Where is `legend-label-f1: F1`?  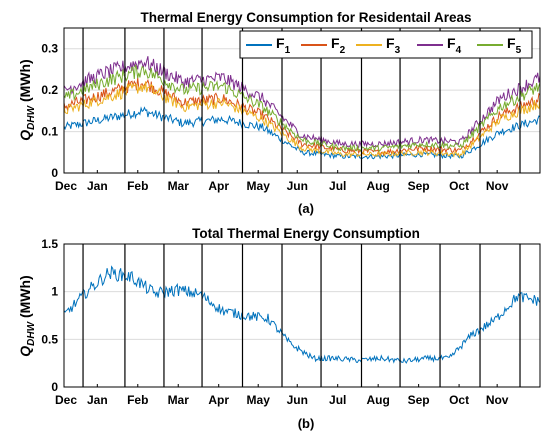 legend-label-f1: F1 is located at coordinates (283, 45).